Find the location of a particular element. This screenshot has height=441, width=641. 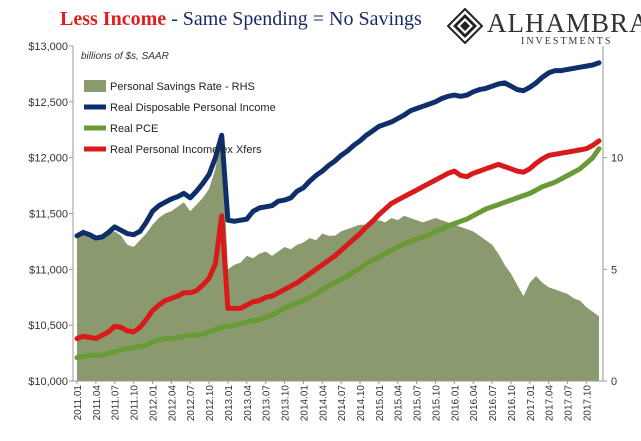

x-tick-label: 2013.10 is located at coordinates (286, 403).